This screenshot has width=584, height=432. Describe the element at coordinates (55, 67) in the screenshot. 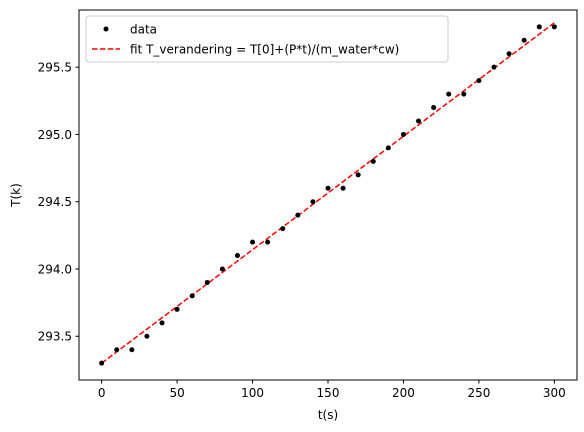

I see `y-tick-label: 295.5` at that location.